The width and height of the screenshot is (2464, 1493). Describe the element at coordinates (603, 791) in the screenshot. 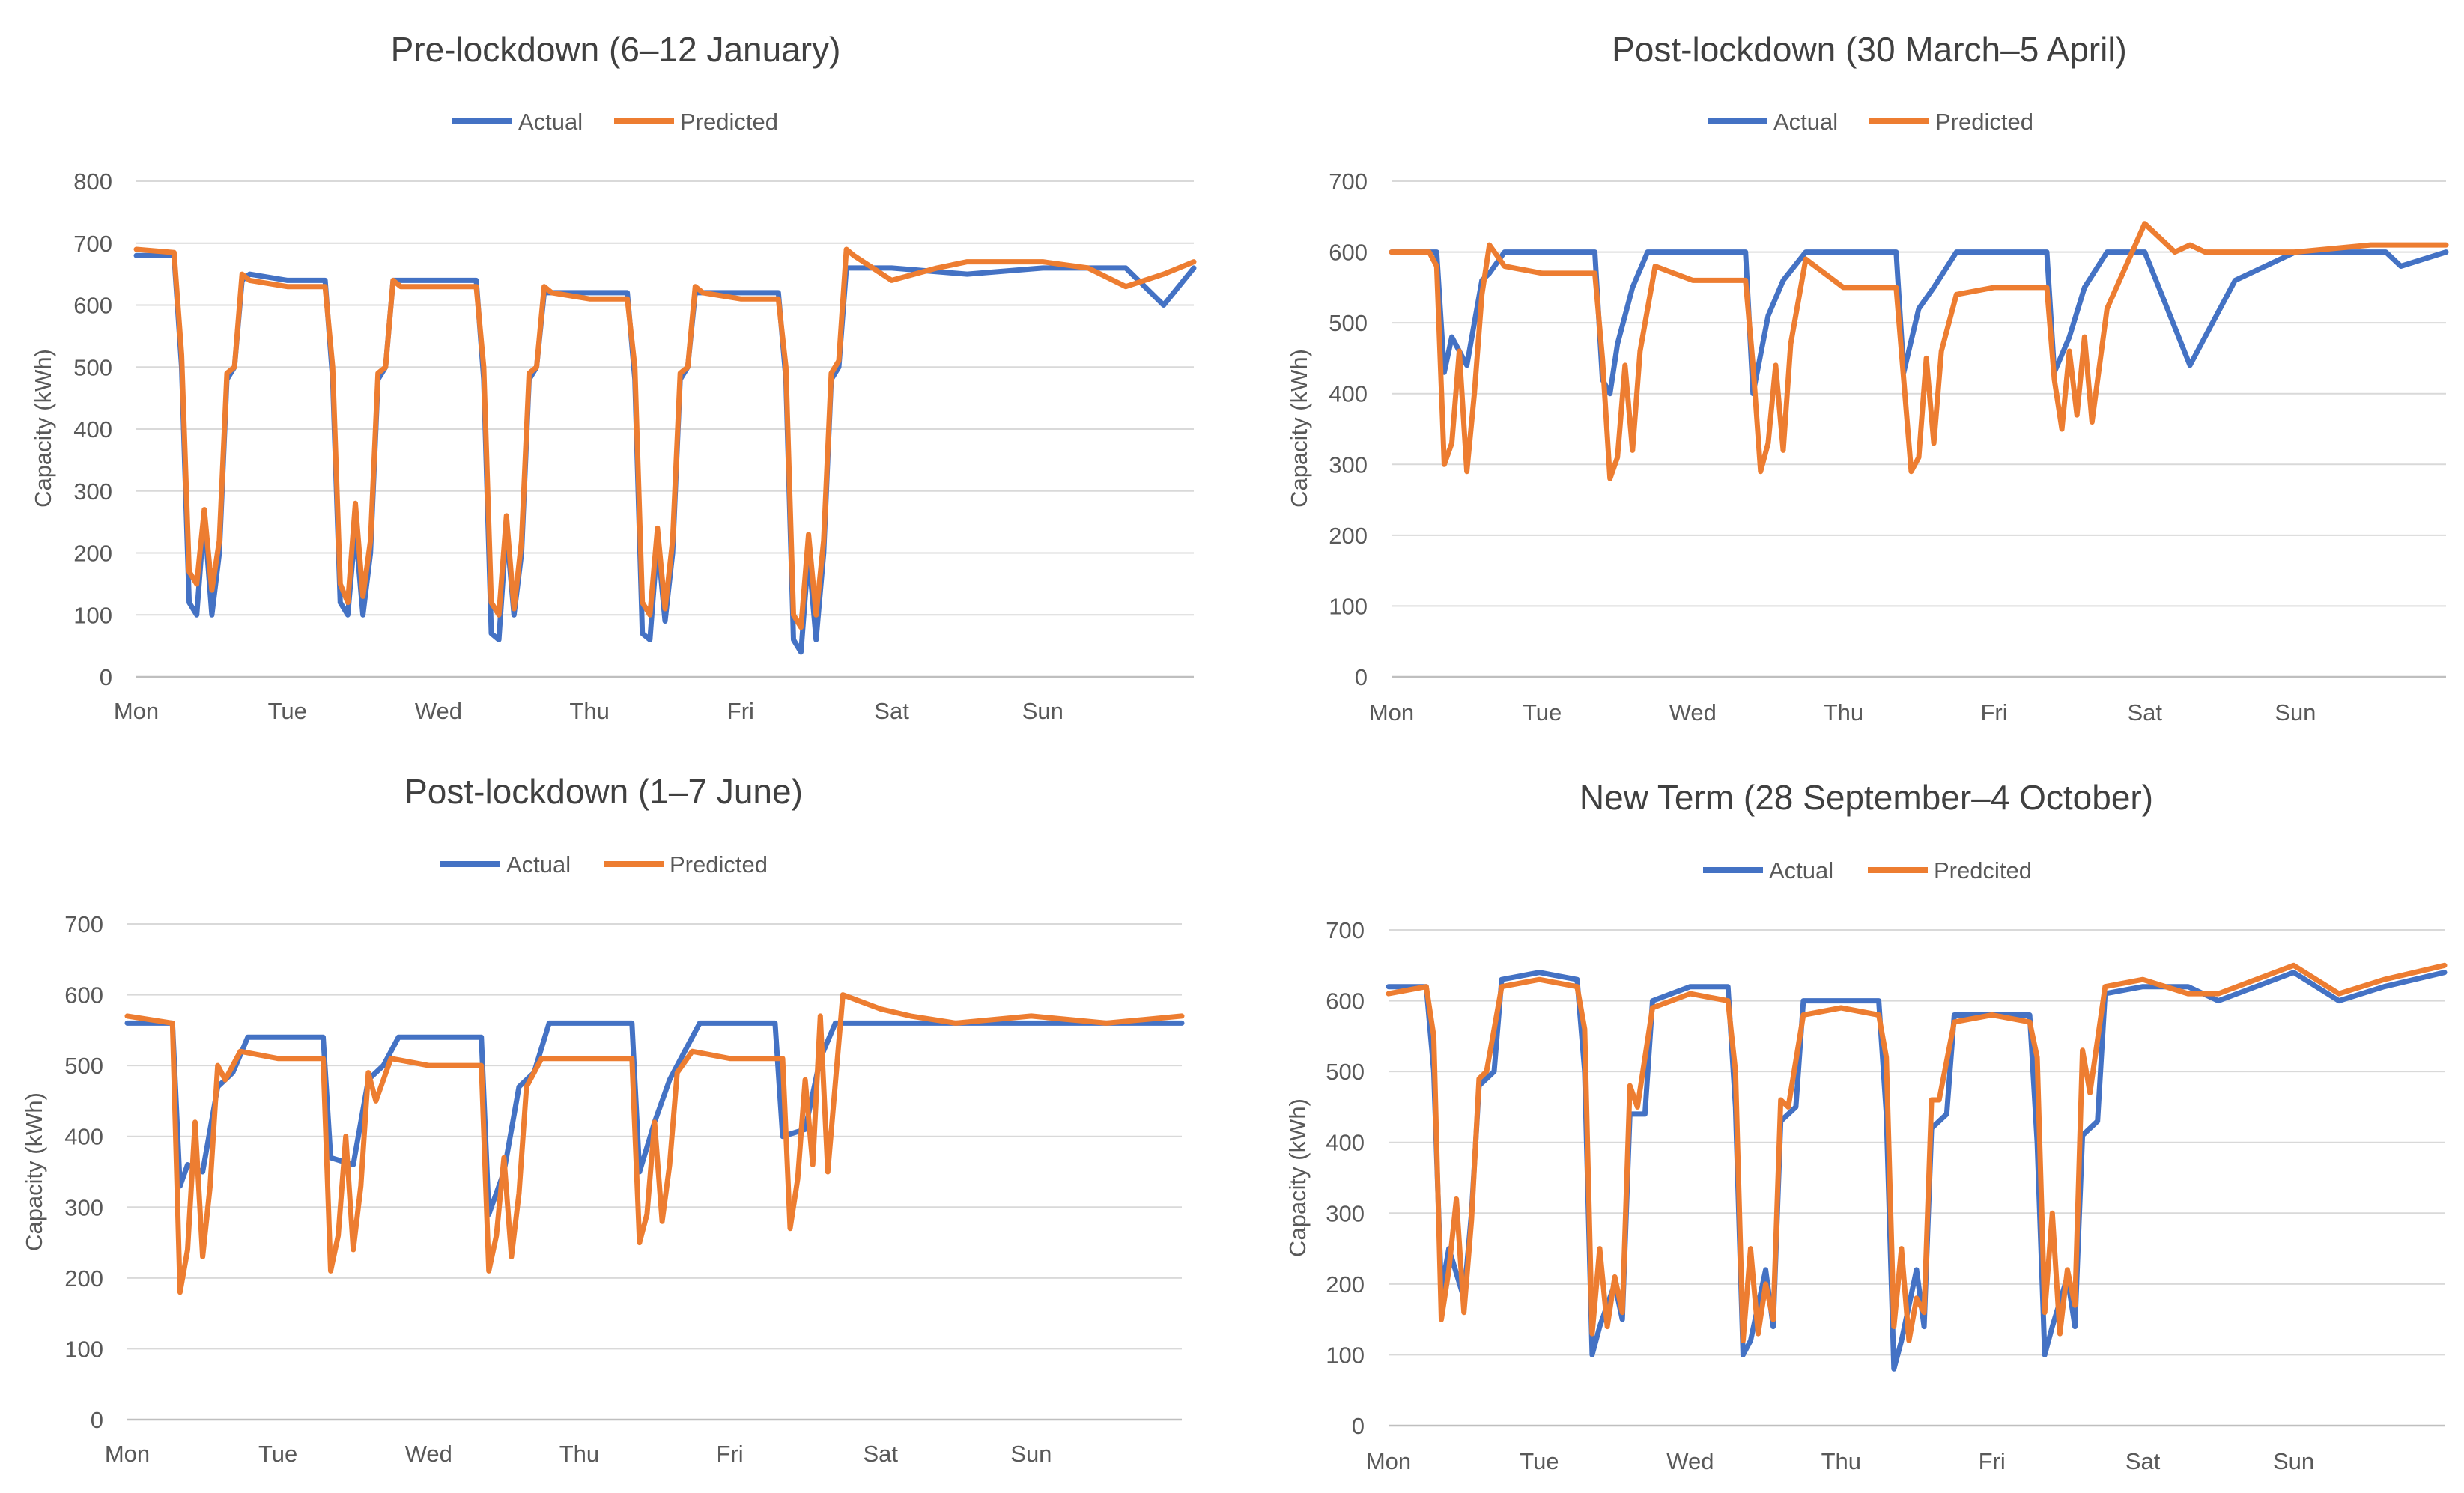

I see `chart-title: Post-lockdown (1–7 June)` at that location.